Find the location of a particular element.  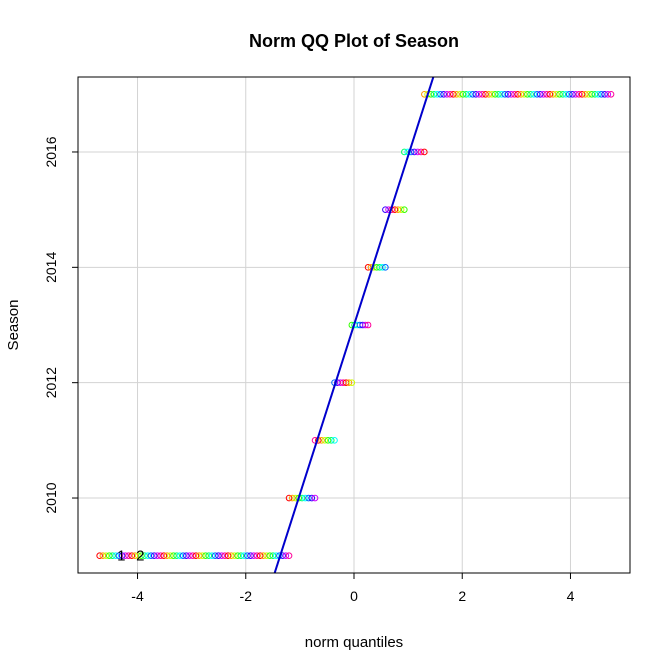

y-tick-label: 2016 is located at coordinates (51, 151).